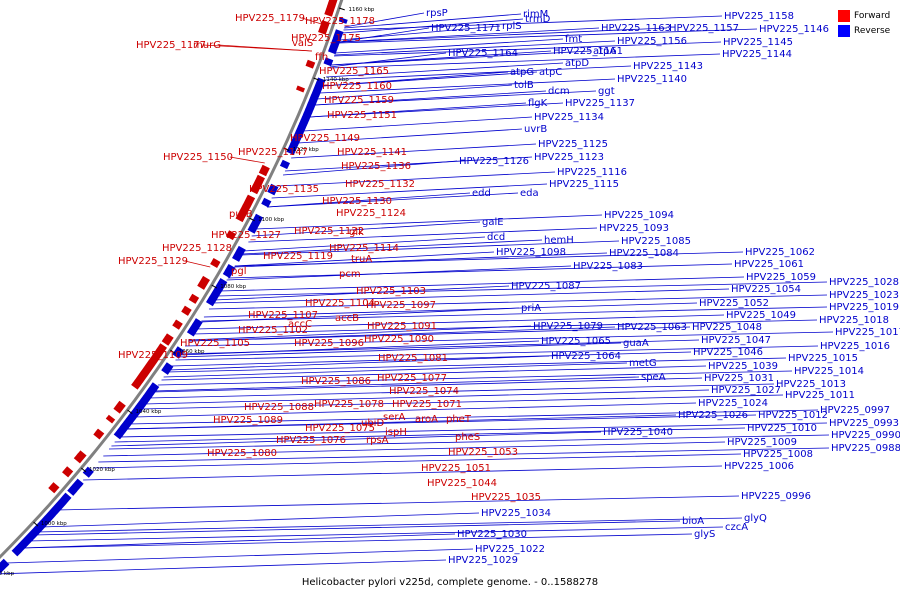 This screenshot has width=900, height=600. What do you see at coordinates (376, 166) in the screenshot?
I see `forward-gene-label: HPV225_1136` at bounding box center [376, 166].